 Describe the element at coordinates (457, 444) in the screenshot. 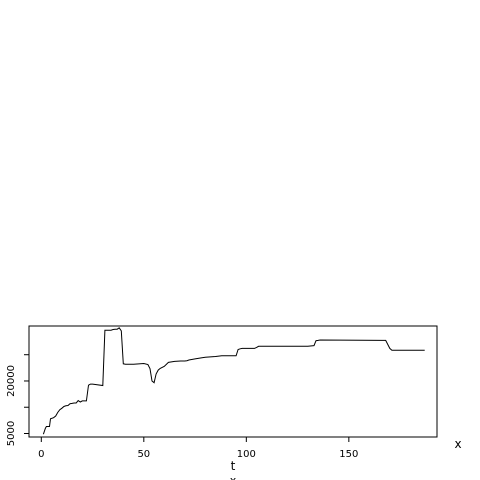

I see `corner-label: x` at that location.